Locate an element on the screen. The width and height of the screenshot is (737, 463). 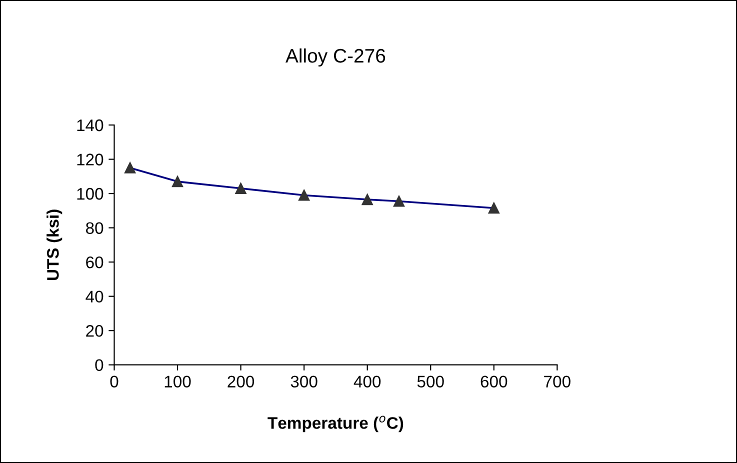
x-tick-label: 600 is located at coordinates (494, 382).